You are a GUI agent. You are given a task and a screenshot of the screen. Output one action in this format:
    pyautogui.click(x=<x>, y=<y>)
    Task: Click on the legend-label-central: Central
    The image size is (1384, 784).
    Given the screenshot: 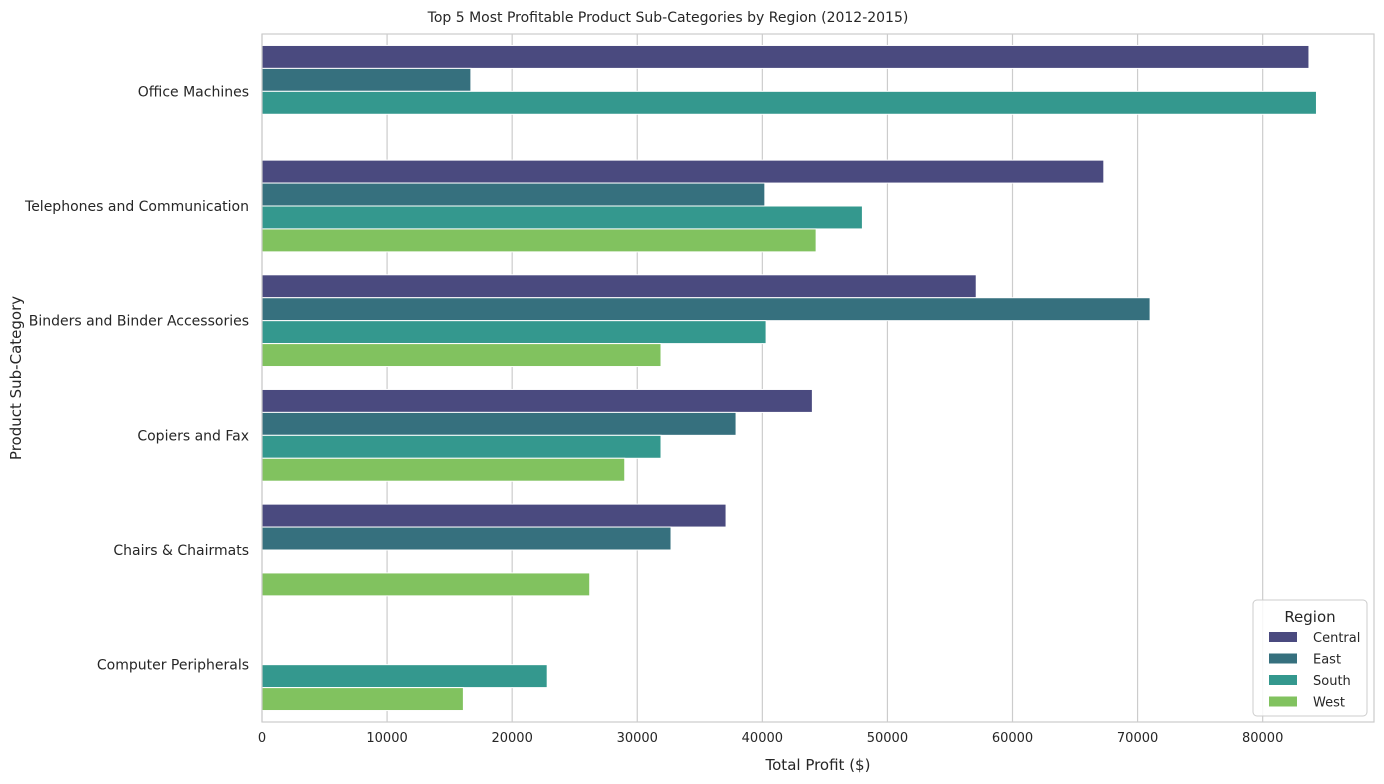 What is the action you would take?
    pyautogui.click(x=1336, y=638)
    